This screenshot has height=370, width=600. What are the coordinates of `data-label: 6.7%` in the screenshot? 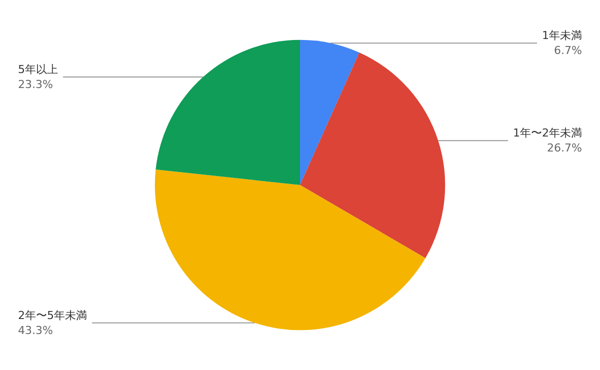 It's located at (568, 51).